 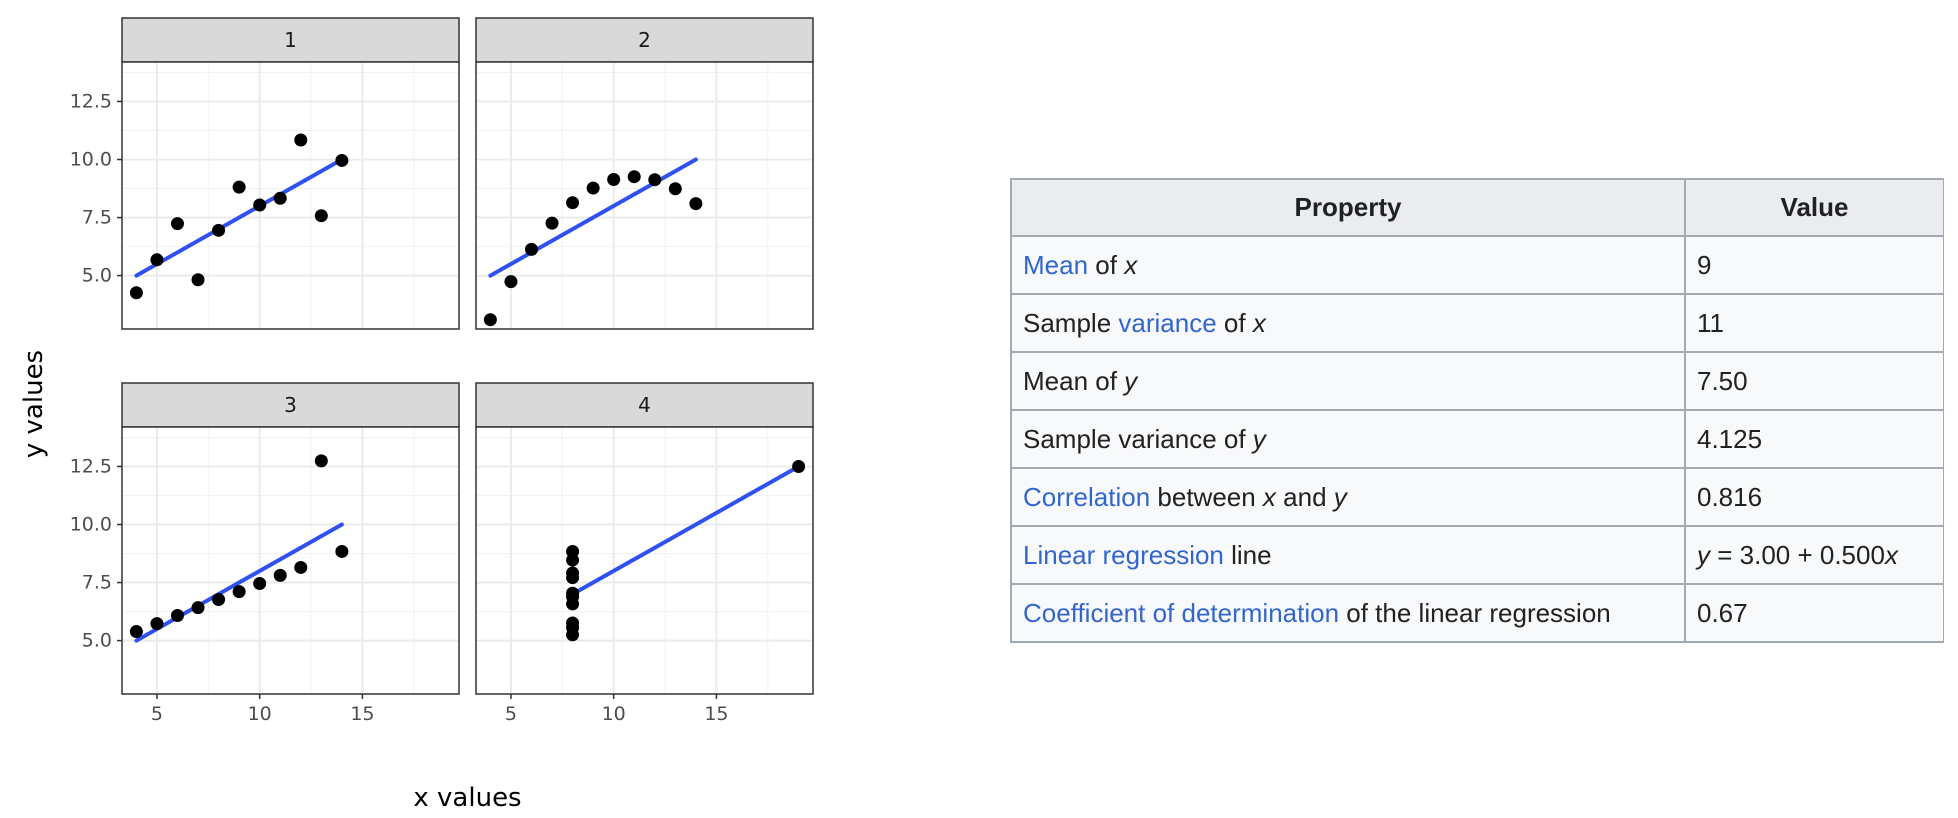 I want to click on value-cell: 7.50, so click(x=1814, y=381).